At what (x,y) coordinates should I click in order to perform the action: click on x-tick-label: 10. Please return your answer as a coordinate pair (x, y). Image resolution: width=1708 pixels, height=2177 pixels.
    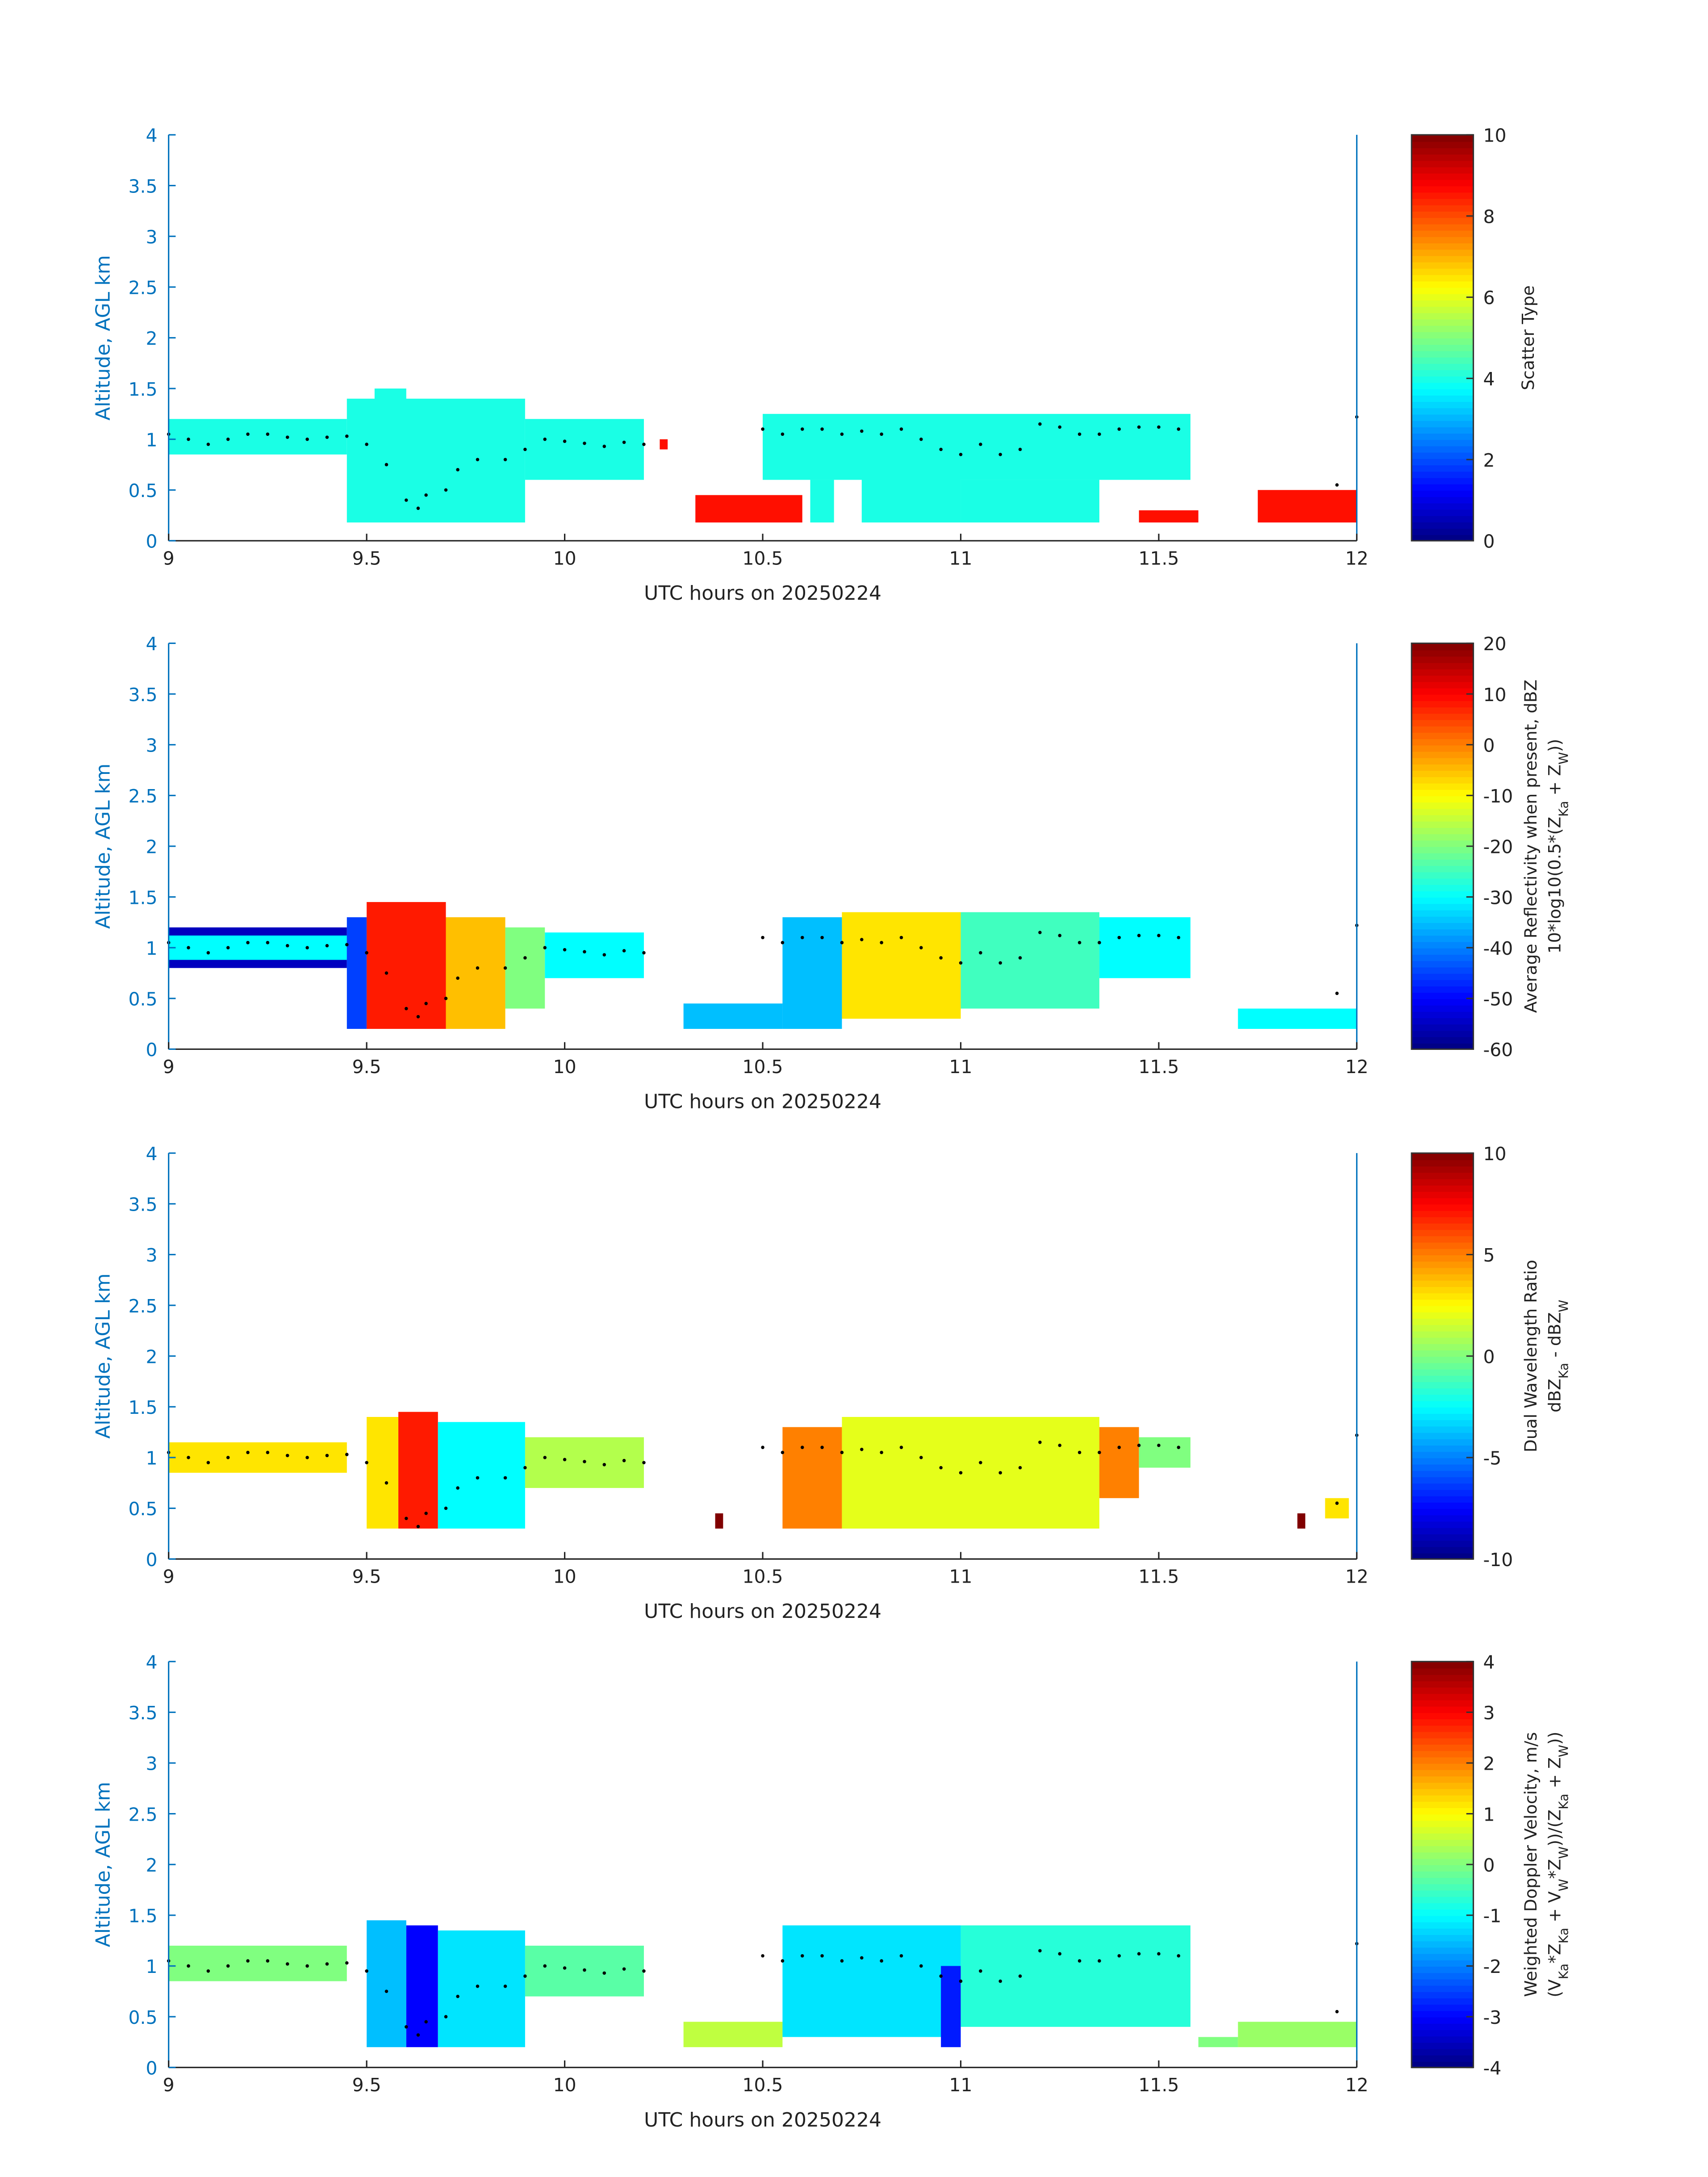
    Looking at the image, I should click on (564, 558).